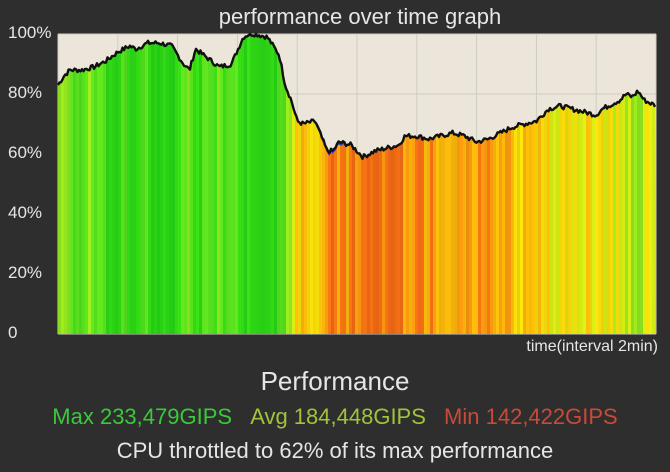  I want to click on min-value: Min 142,422GIPS, so click(531, 416).